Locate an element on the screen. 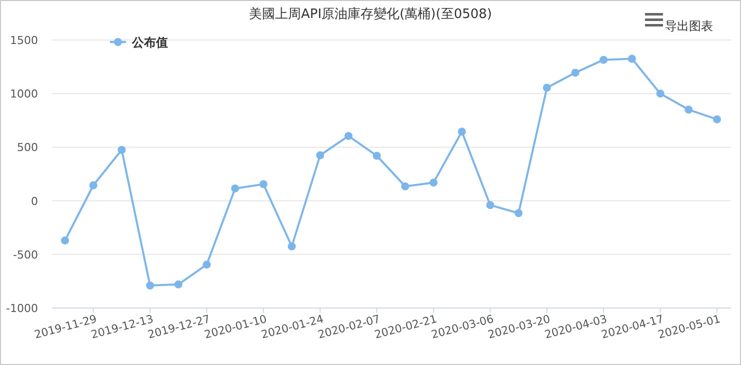 The width and height of the screenshot is (741, 365). y-tick-label: 0 is located at coordinates (34, 201).